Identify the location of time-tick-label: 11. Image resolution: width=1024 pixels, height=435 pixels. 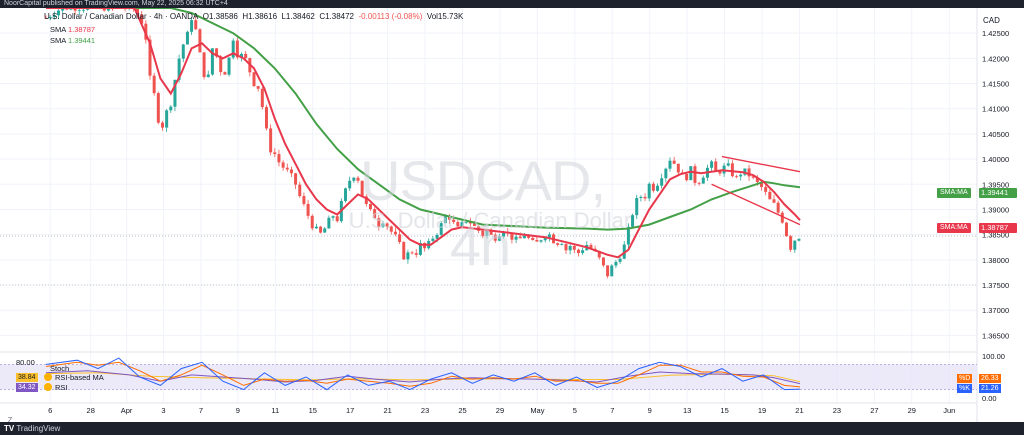
(275, 410).